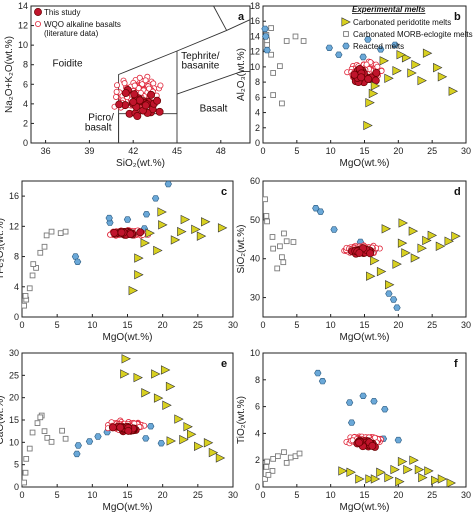 The image size is (474, 519). I want to click on y-tick-label: 8, so click(16, 257).